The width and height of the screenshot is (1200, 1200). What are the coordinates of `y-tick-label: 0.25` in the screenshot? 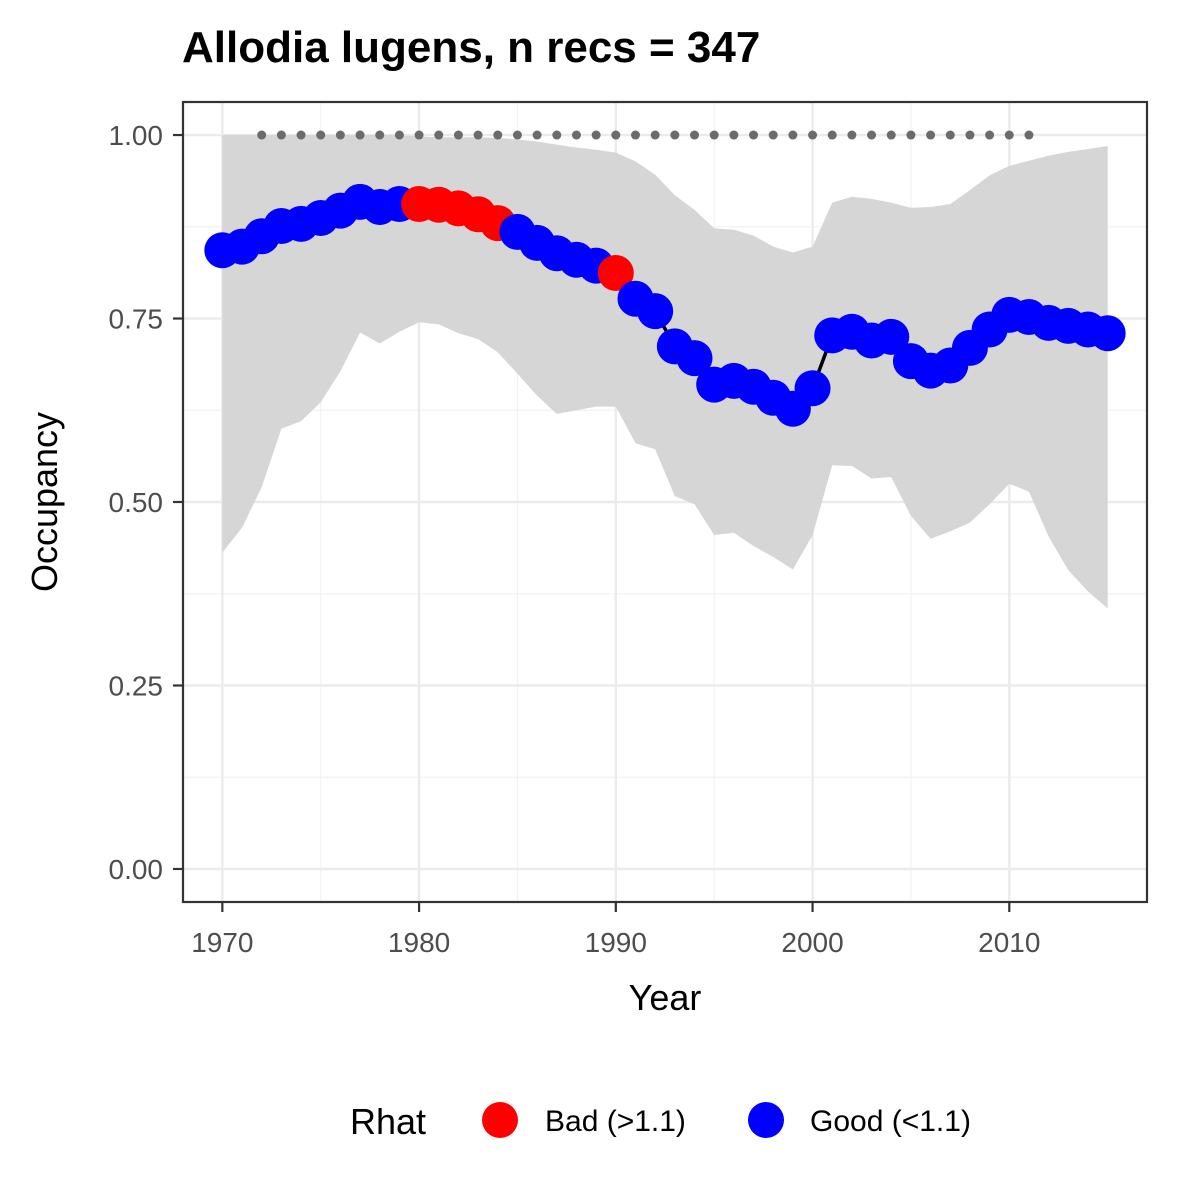 It's located at (136, 685).